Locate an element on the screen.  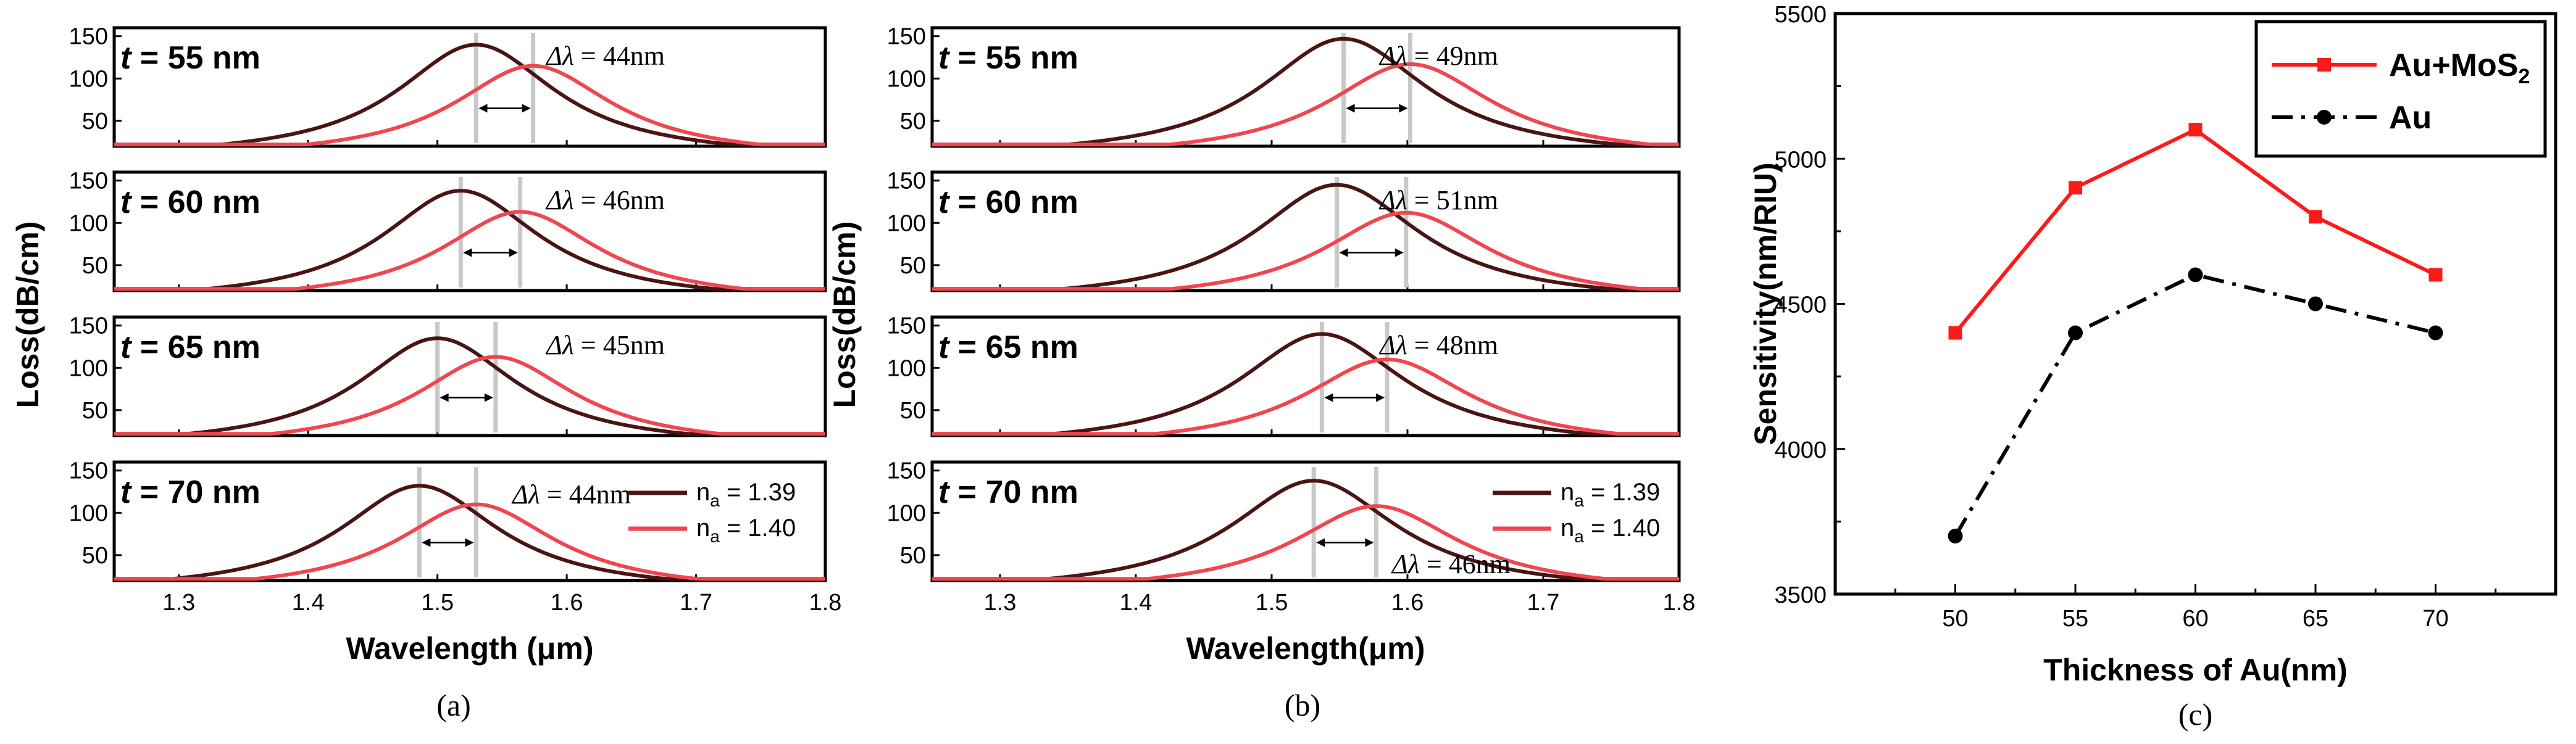
t-label: t = 65 nm is located at coordinates (190, 347).